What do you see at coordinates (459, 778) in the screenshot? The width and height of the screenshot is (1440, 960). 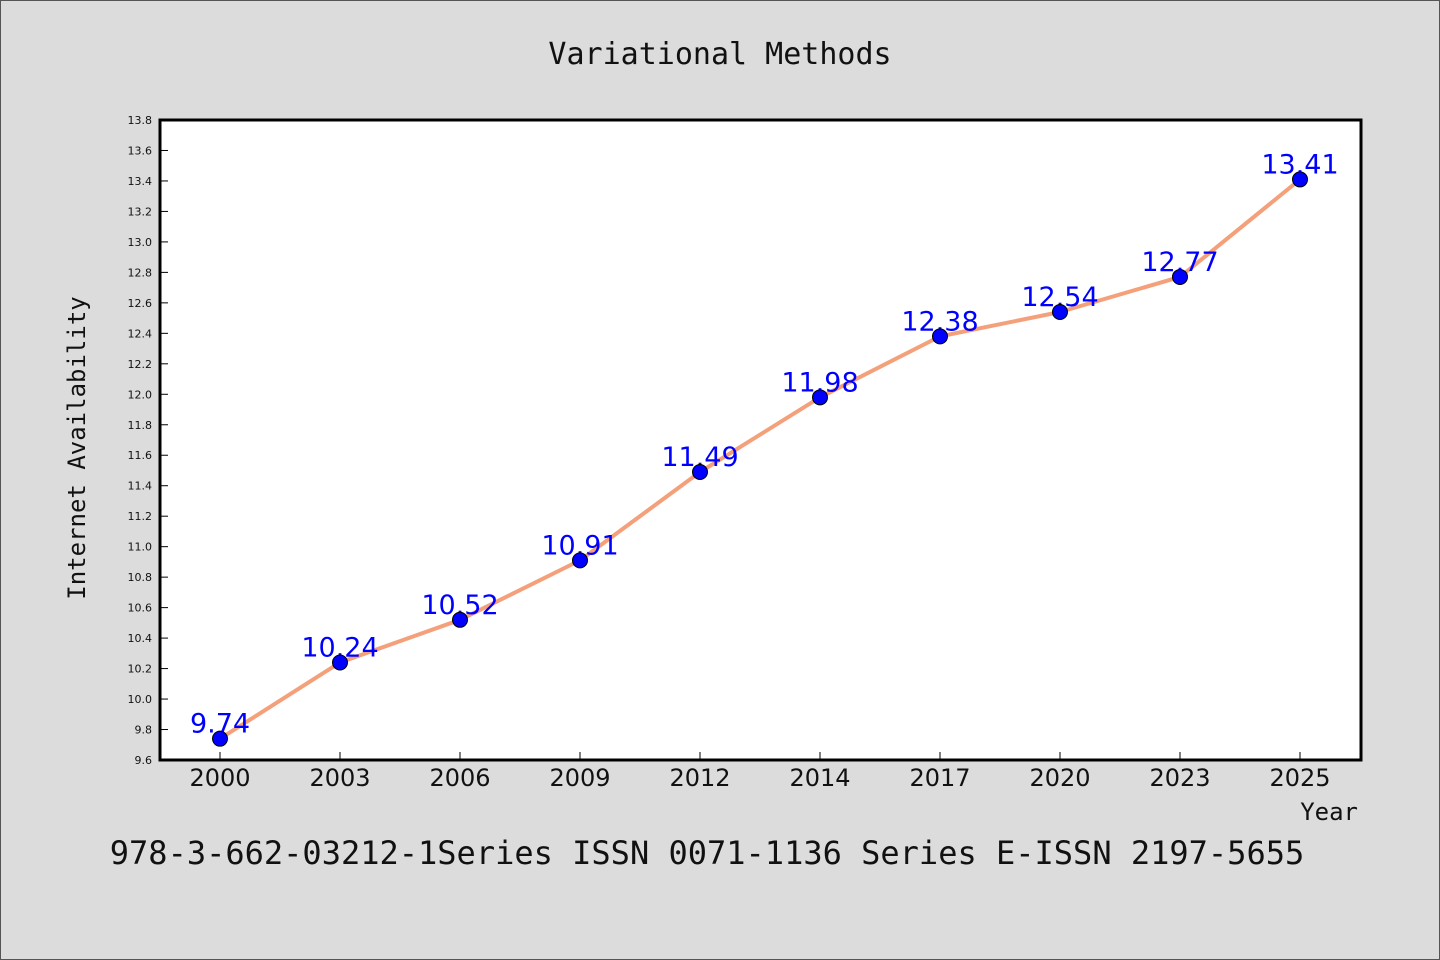 I see `x-tick-label: 2006` at bounding box center [459, 778].